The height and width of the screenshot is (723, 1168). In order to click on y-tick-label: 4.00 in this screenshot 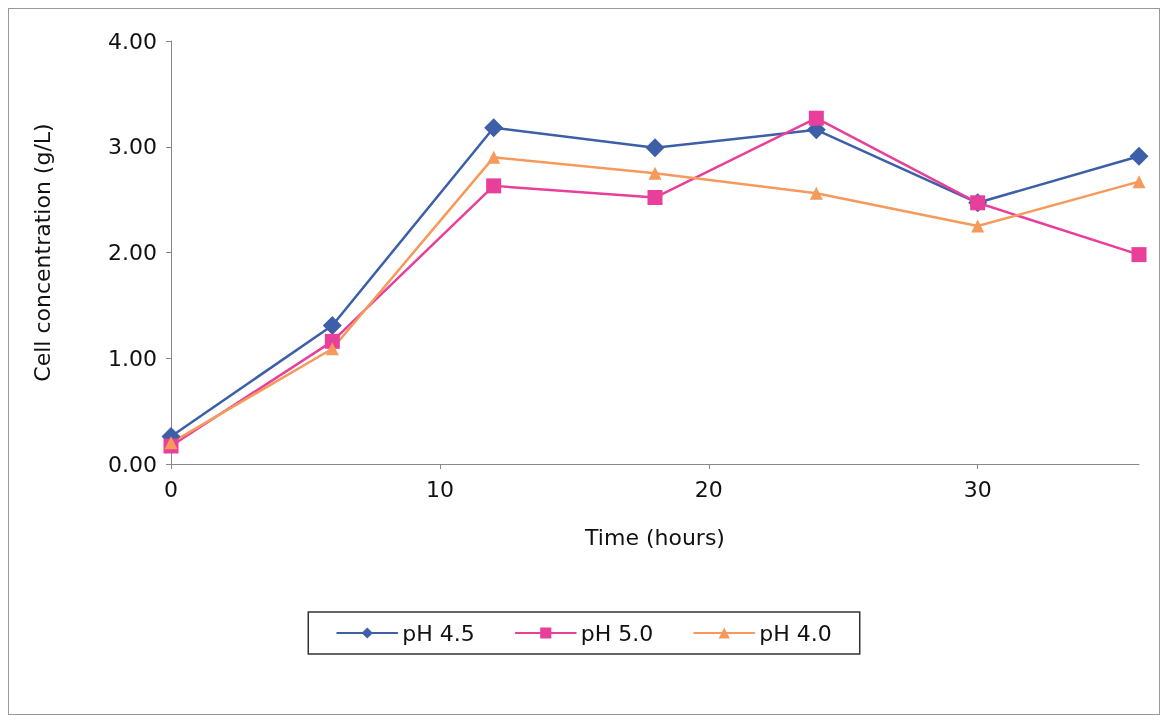, I will do `click(132, 41)`.